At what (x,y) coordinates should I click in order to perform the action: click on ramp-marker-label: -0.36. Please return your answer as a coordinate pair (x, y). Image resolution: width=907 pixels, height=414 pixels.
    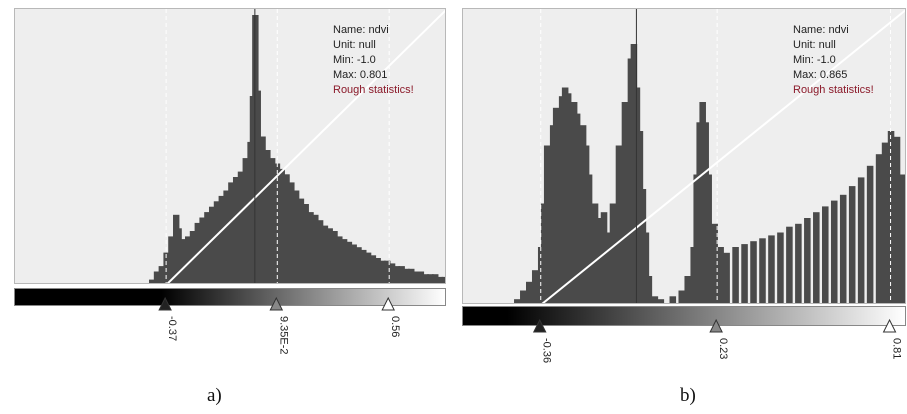
    Looking at the image, I should click on (547, 350).